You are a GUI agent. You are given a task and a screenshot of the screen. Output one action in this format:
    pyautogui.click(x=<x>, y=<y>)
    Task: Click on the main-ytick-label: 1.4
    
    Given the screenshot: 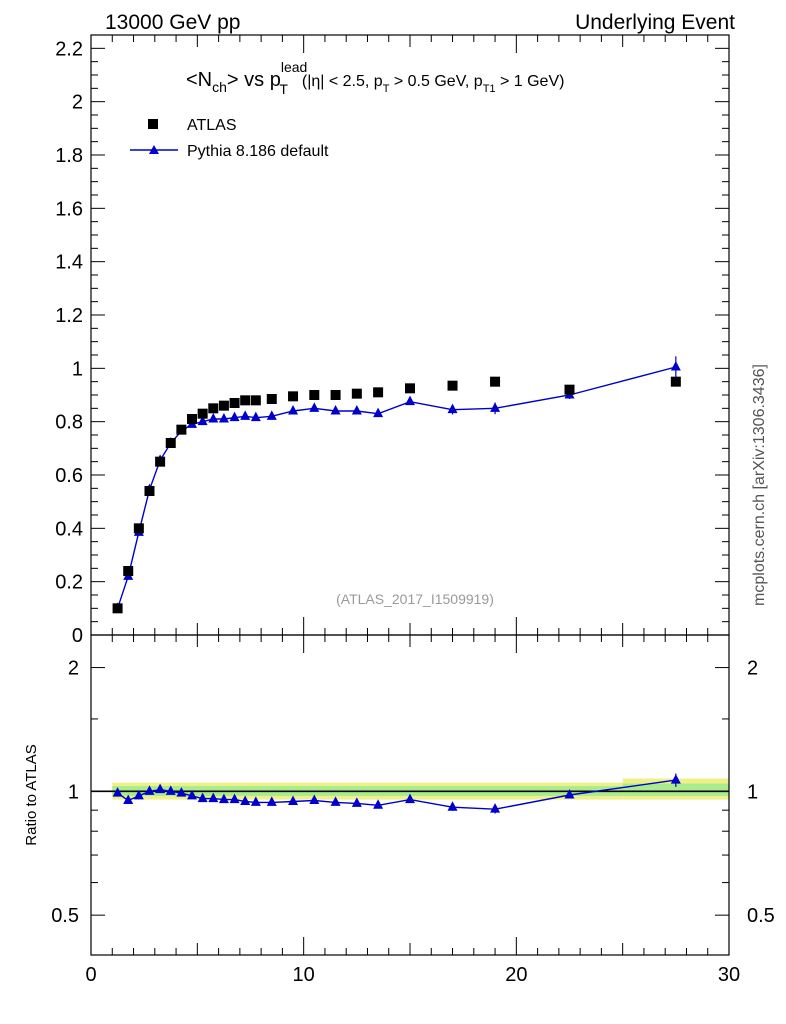 What is the action you would take?
    pyautogui.click(x=69, y=263)
    